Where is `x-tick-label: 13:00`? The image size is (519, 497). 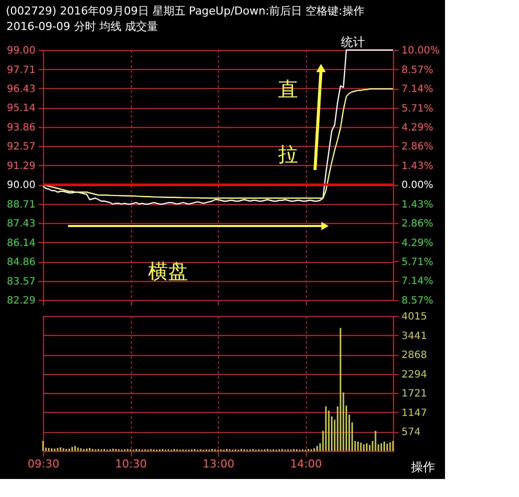 x-tick-label: 13:00 is located at coordinates (218, 464).